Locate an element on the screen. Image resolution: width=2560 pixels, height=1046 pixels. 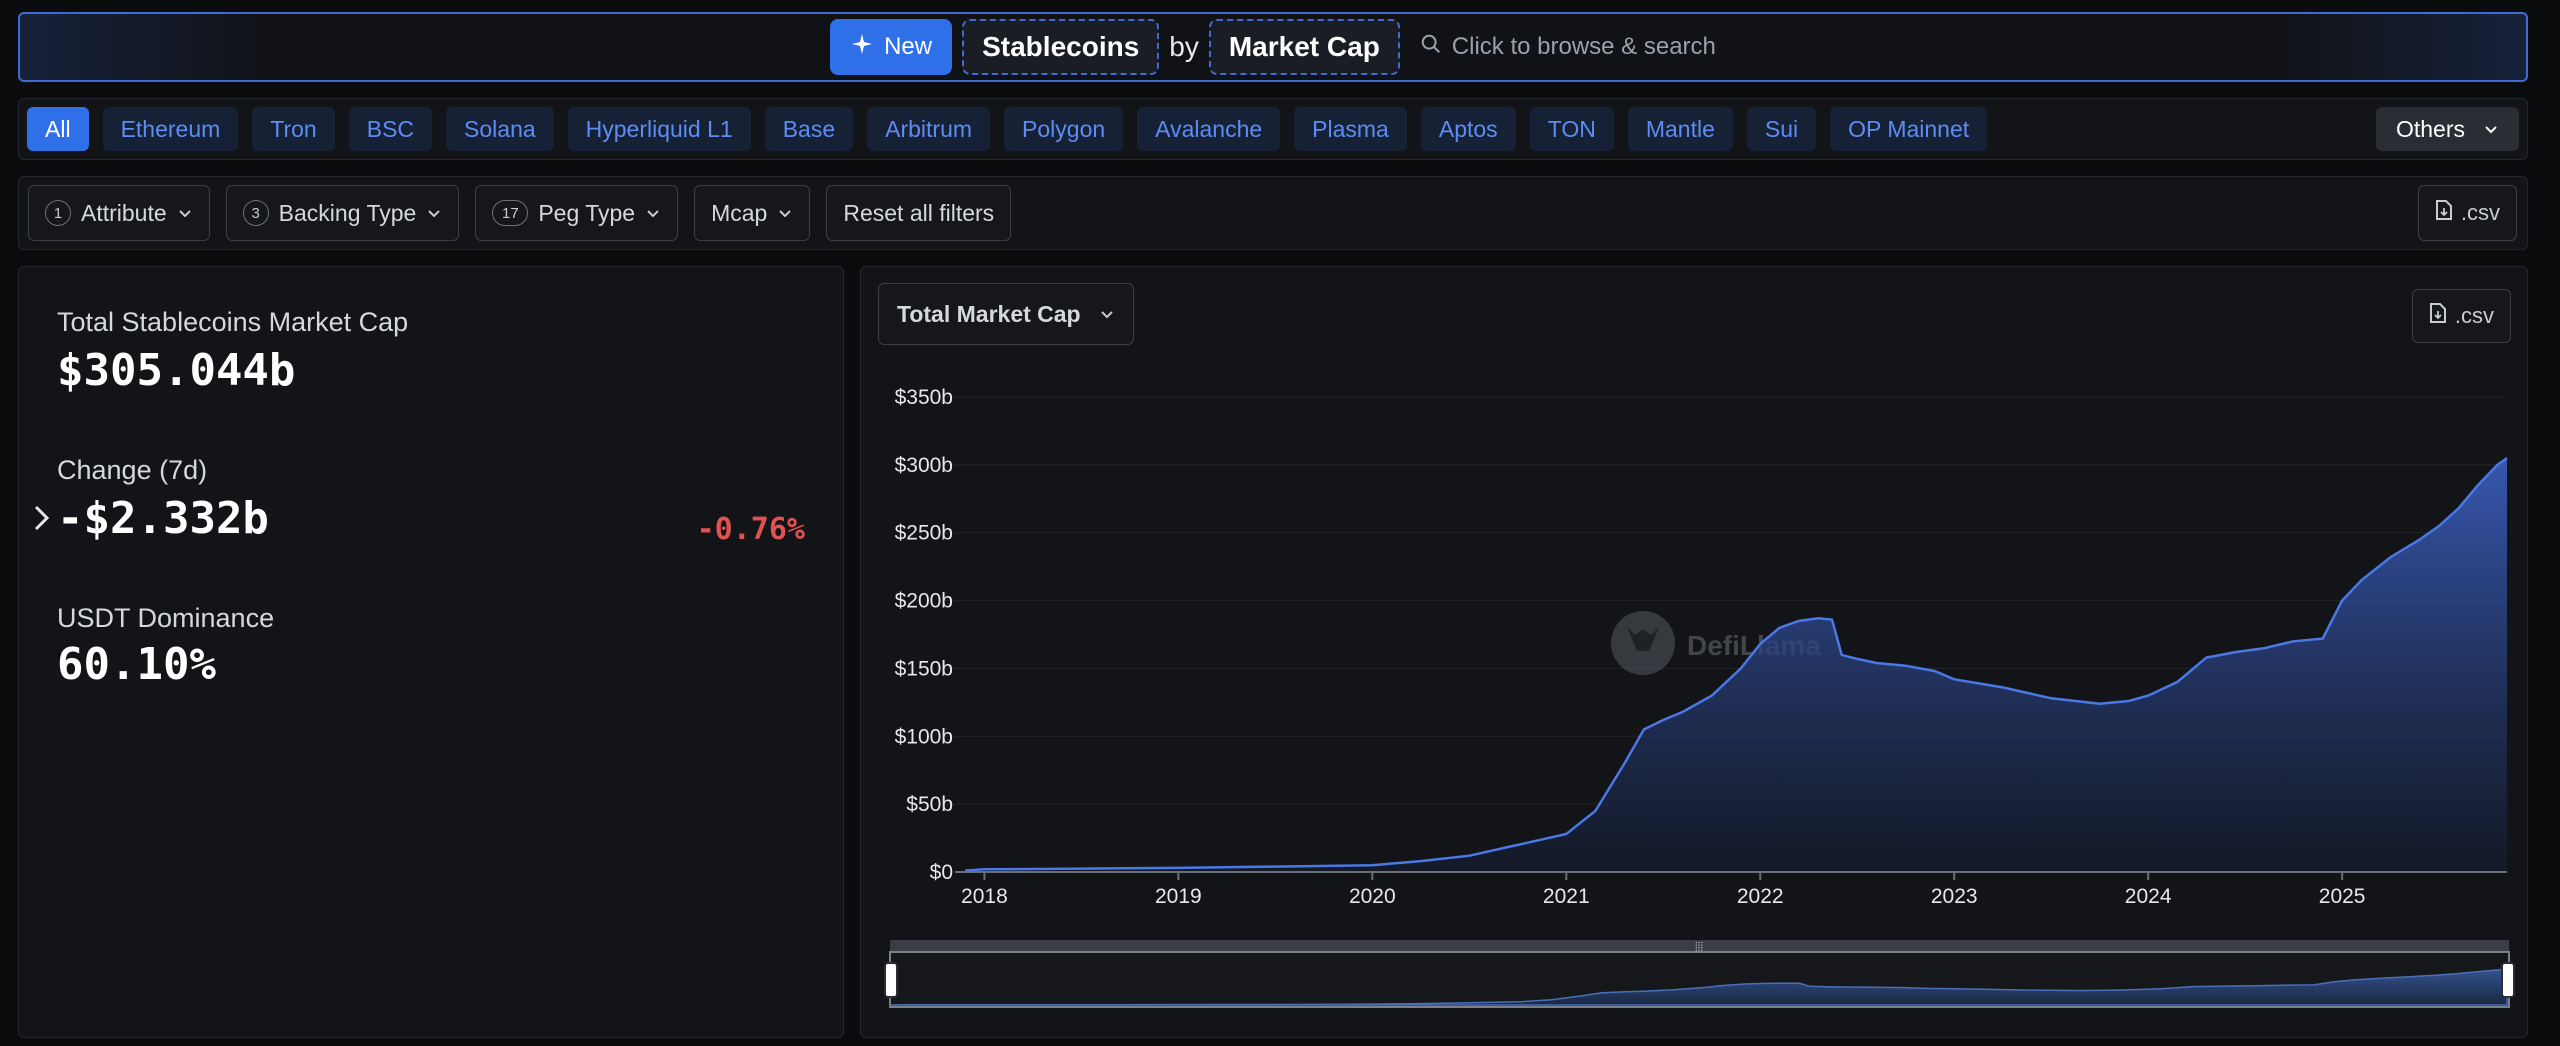
chain-tab-plasma: Plasma is located at coordinates (1350, 129).